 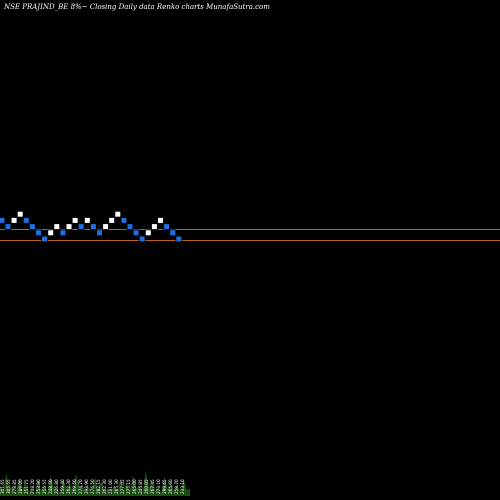 What do you see at coordinates (182, 486) in the screenshot?
I see `volume-label: 233.10` at bounding box center [182, 486].